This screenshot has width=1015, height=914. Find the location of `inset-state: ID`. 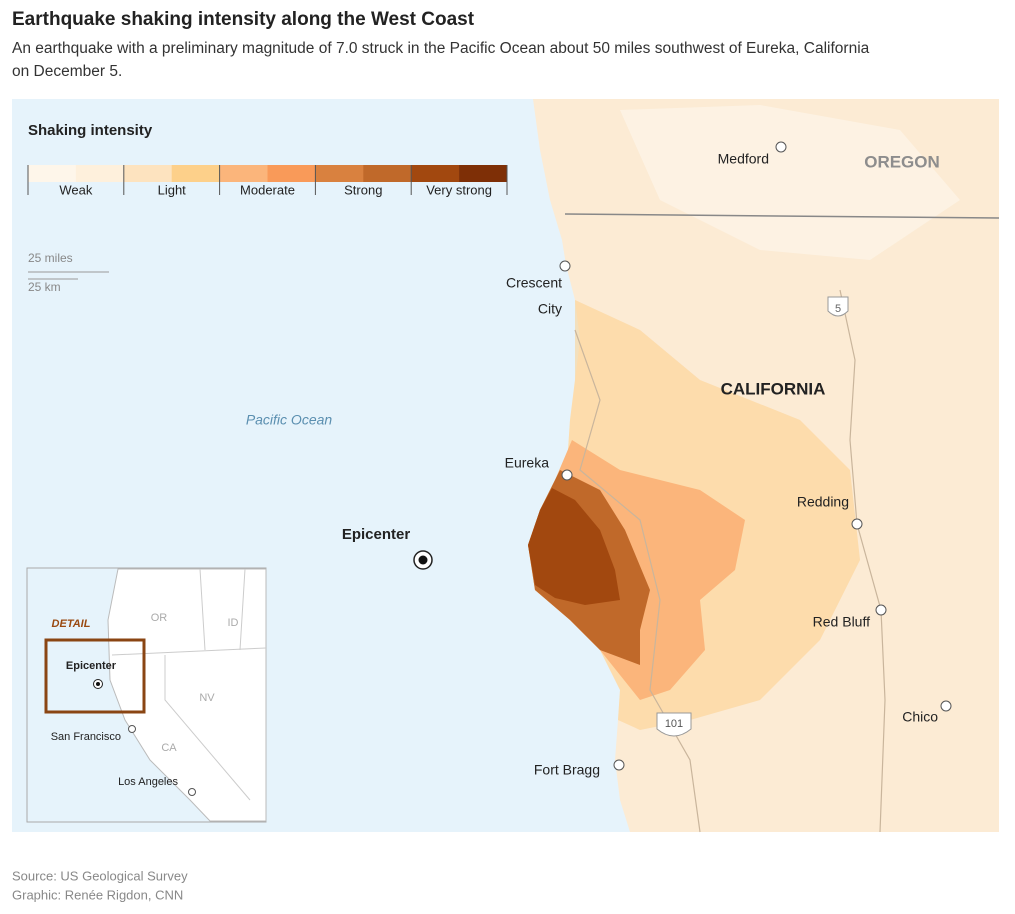

inset-state: ID is located at coordinates (233, 623).